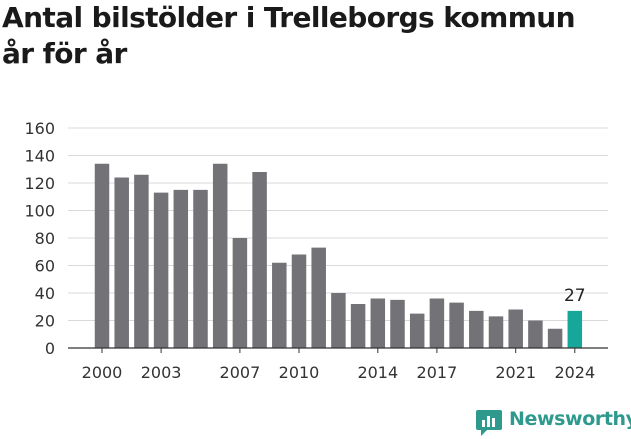 This screenshot has height=439, width=631. What do you see at coordinates (575, 296) in the screenshot?
I see `data-label: 27` at bounding box center [575, 296].